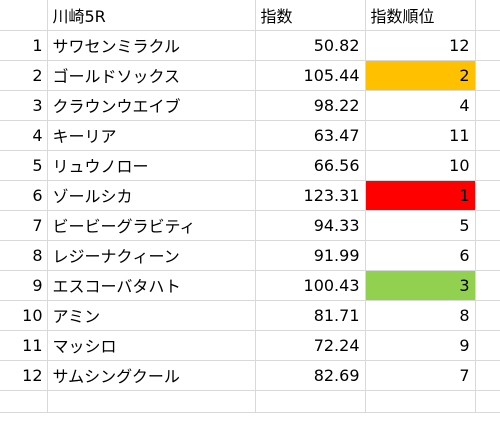 This screenshot has width=500, height=424. I want to click on index-cell: 66.56, so click(310, 165).